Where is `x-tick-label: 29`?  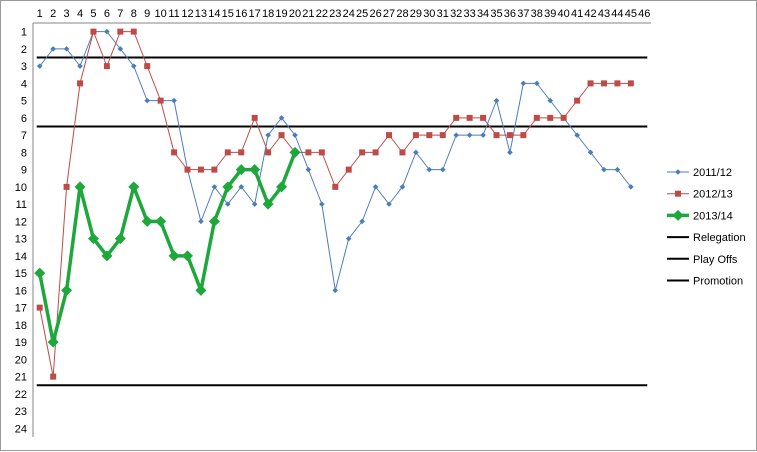 x-tick-label: 29 is located at coordinates (416, 14).